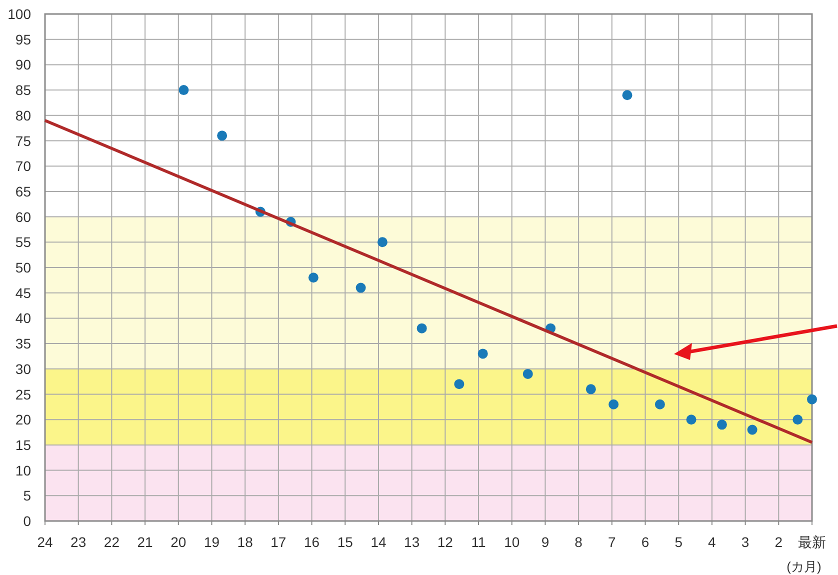 The width and height of the screenshot is (838, 575). What do you see at coordinates (23, 394) in the screenshot?
I see `y-tick-label: 25` at bounding box center [23, 394].